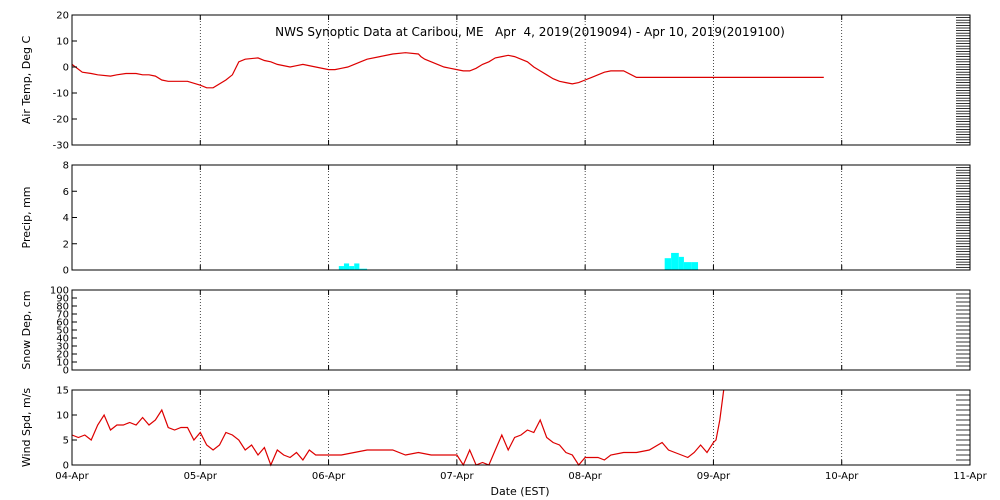 The image size is (1000, 500). Describe the element at coordinates (61, 94) in the screenshot. I see `y-tick-label: -10` at that location.